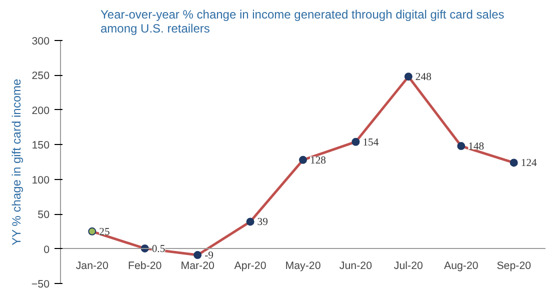 The height and width of the screenshot is (293, 560). What do you see at coordinates (529, 164) in the screenshot?
I see `data-label: 124` at bounding box center [529, 164].